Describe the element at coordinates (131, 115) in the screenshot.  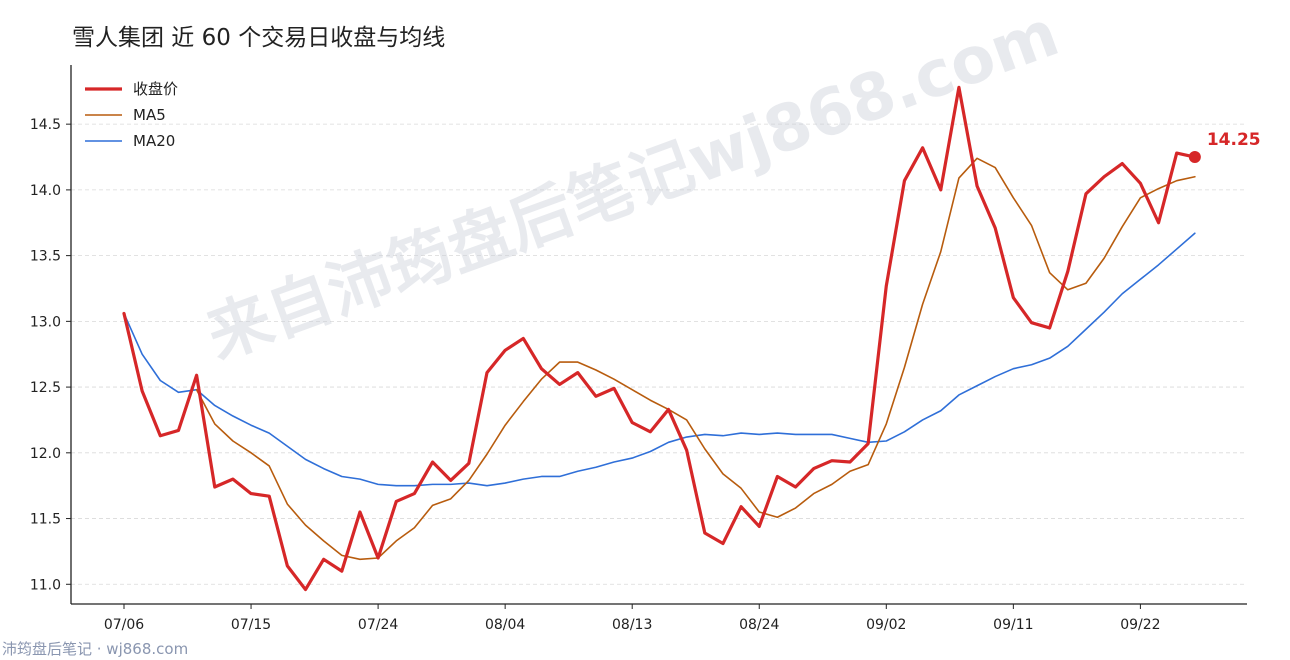
I see `legend: 收盘价 MA5 MA20` at that location.